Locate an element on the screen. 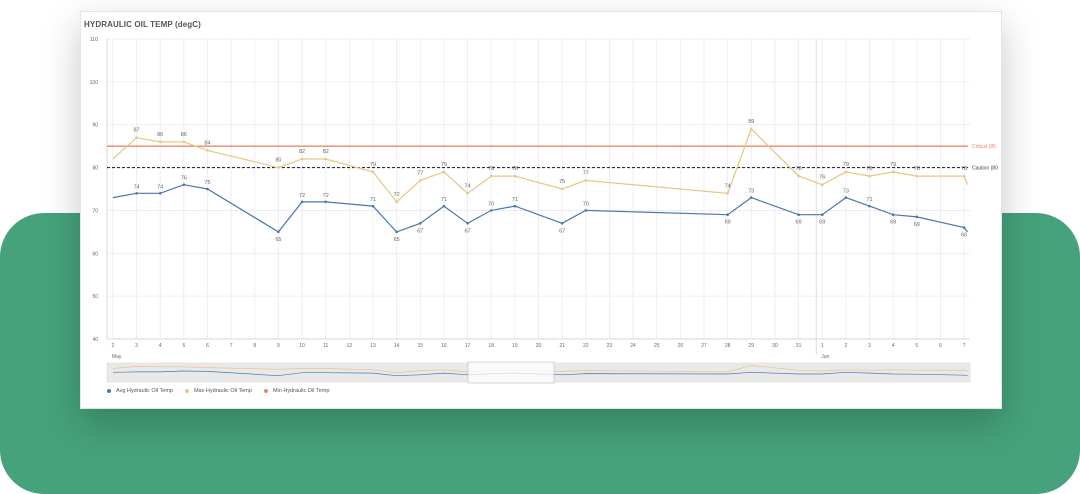  x-tick-label: 23 is located at coordinates (610, 346).